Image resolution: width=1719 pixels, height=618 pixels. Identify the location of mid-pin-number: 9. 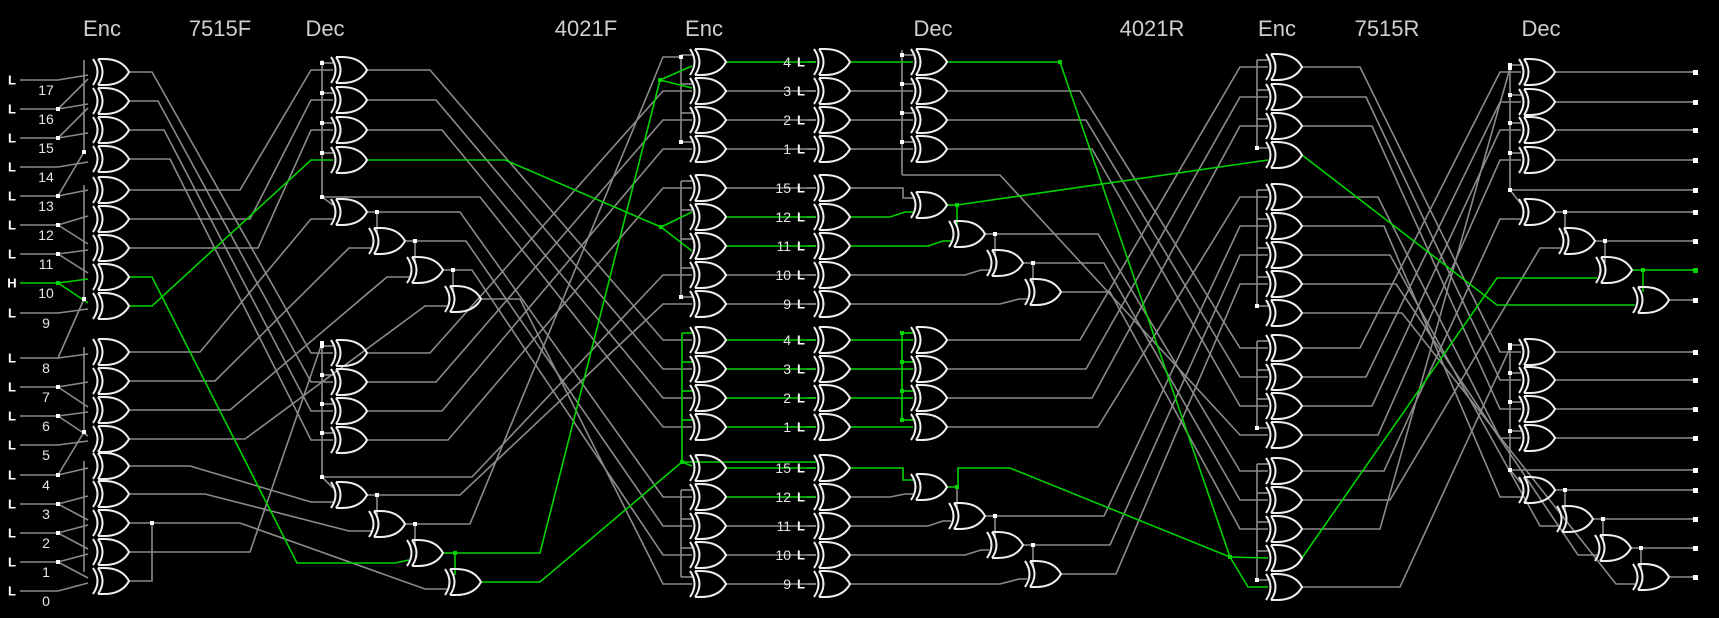
(787, 584).